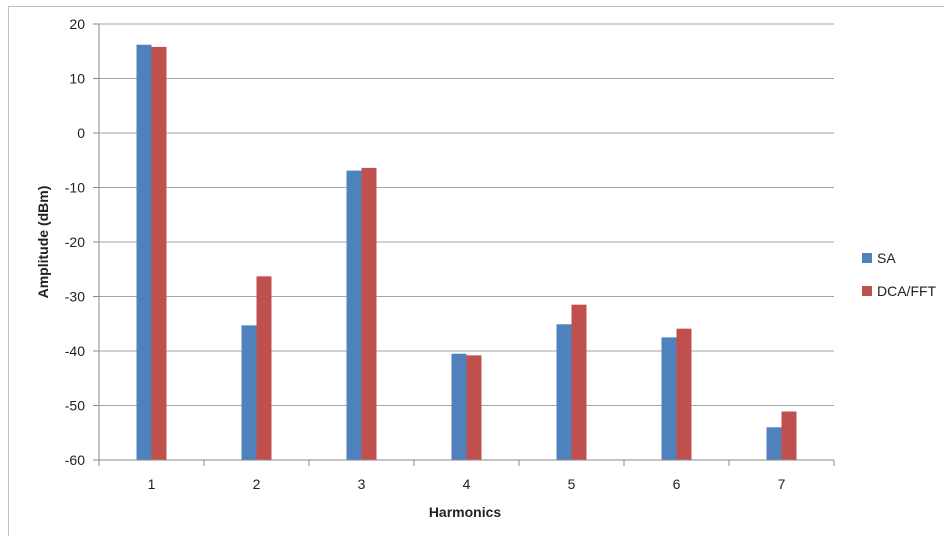 This screenshot has height=539, width=947. I want to click on y-axis-title: Amplitude (dBm), so click(43, 242).